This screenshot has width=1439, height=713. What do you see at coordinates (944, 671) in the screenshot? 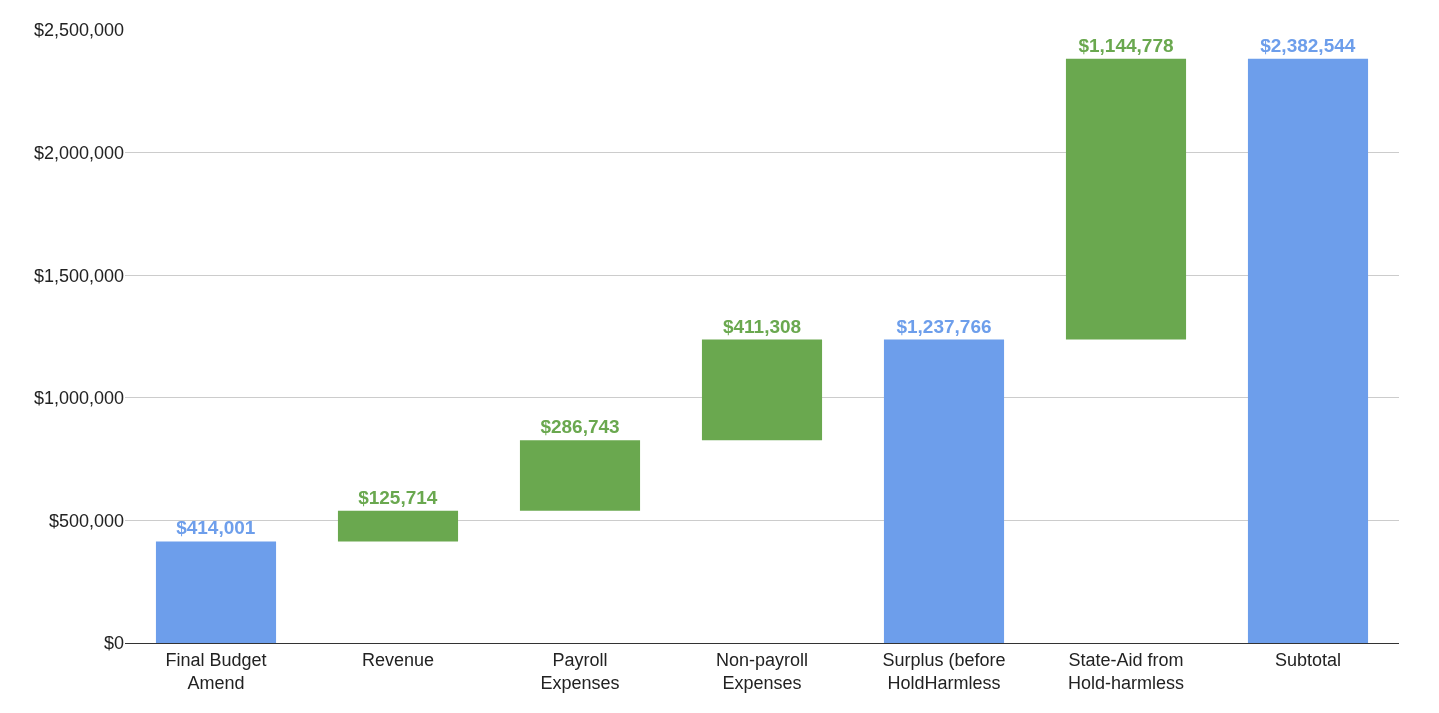
I see `x-tick-label: Surplus (before HoldHarmless` at bounding box center [944, 671].